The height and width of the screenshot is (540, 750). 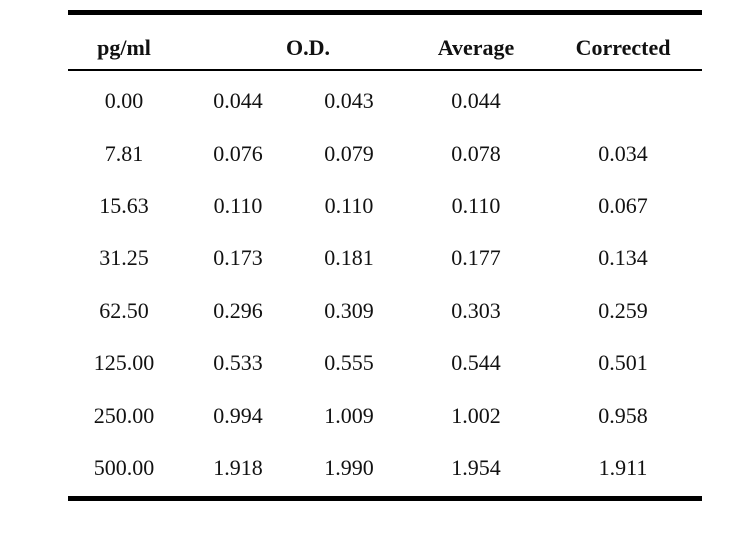 I want to click on cell-pg-ml: 500.00, so click(x=124, y=467).